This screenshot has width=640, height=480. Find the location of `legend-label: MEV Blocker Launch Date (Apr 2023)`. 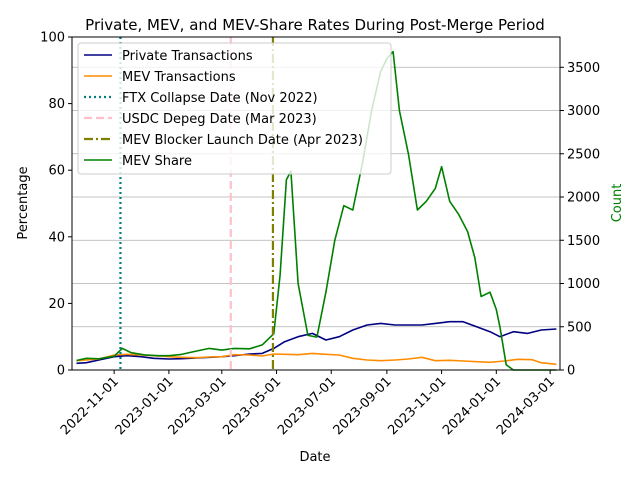

legend-label: MEV Blocker Launch Date (Apr 2023) is located at coordinates (242, 140).